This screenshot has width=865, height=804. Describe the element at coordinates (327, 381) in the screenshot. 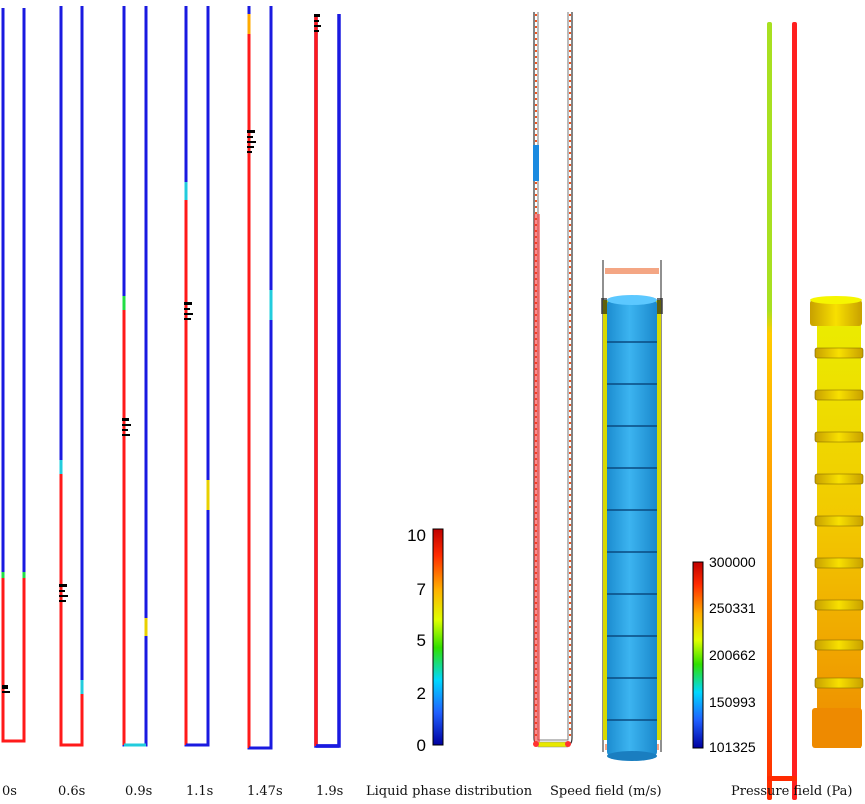

I see `u-tube-1-9s` at that location.